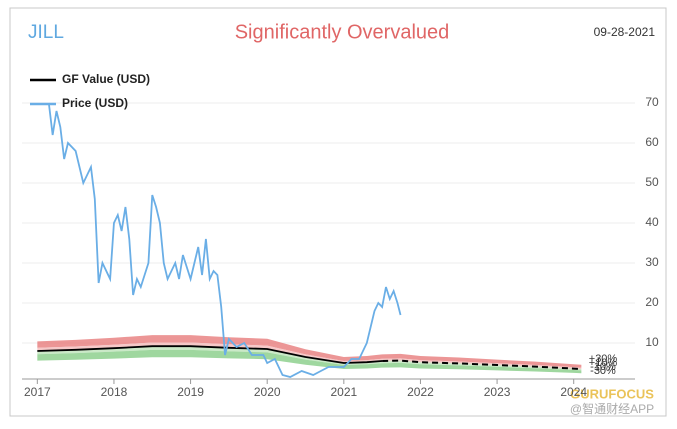  Describe the element at coordinates (342, 32) in the screenshot. I see `chart-title: Significantly Overvalued` at that location.